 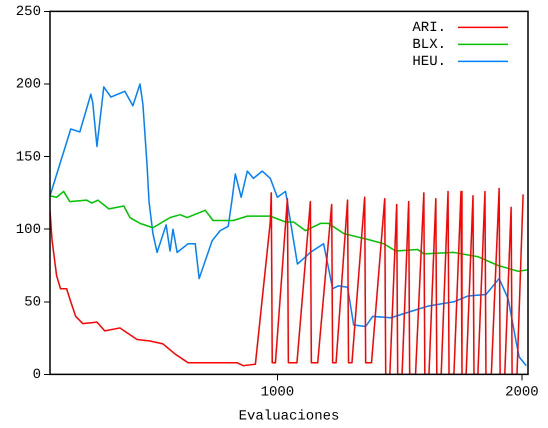 What do you see at coordinates (28, 157) in the screenshot?
I see `y-tick-label: 150` at bounding box center [28, 157].